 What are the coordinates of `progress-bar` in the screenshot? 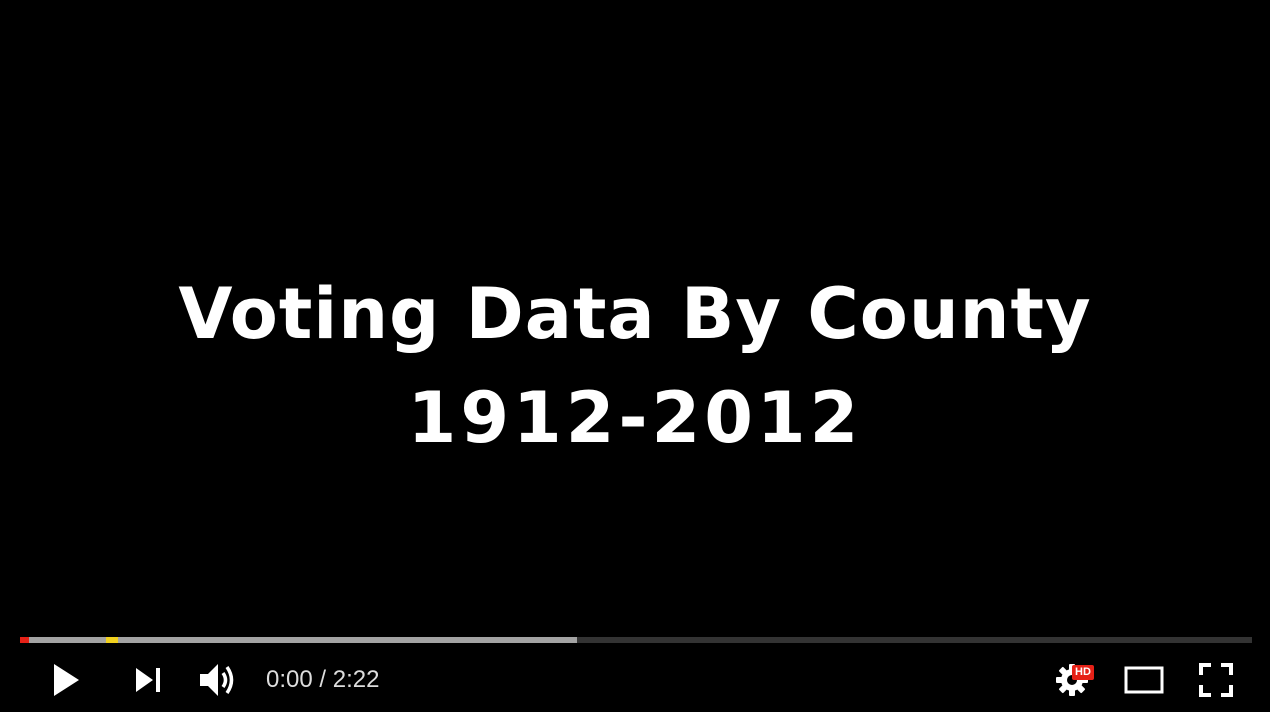 It's located at (636, 640).